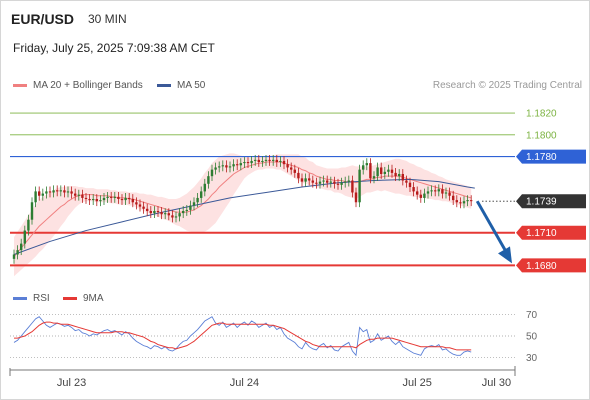 This screenshot has height=400, width=590. Describe the element at coordinates (492, 227) in the screenshot. I see `forecast-arrow-shaft` at that location.